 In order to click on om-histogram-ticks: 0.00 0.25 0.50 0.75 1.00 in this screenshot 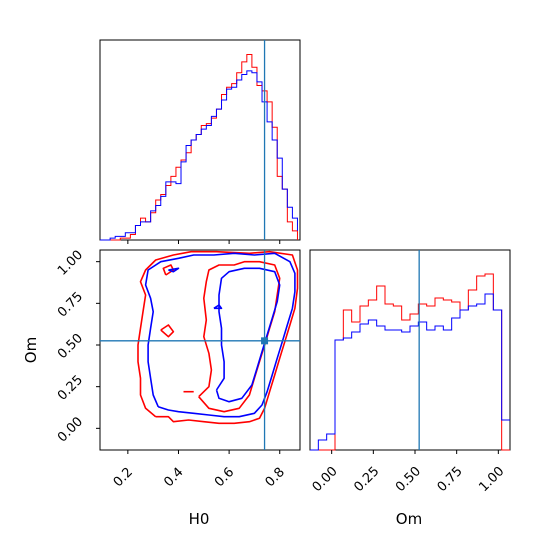, I will do `click(408, 472)`.